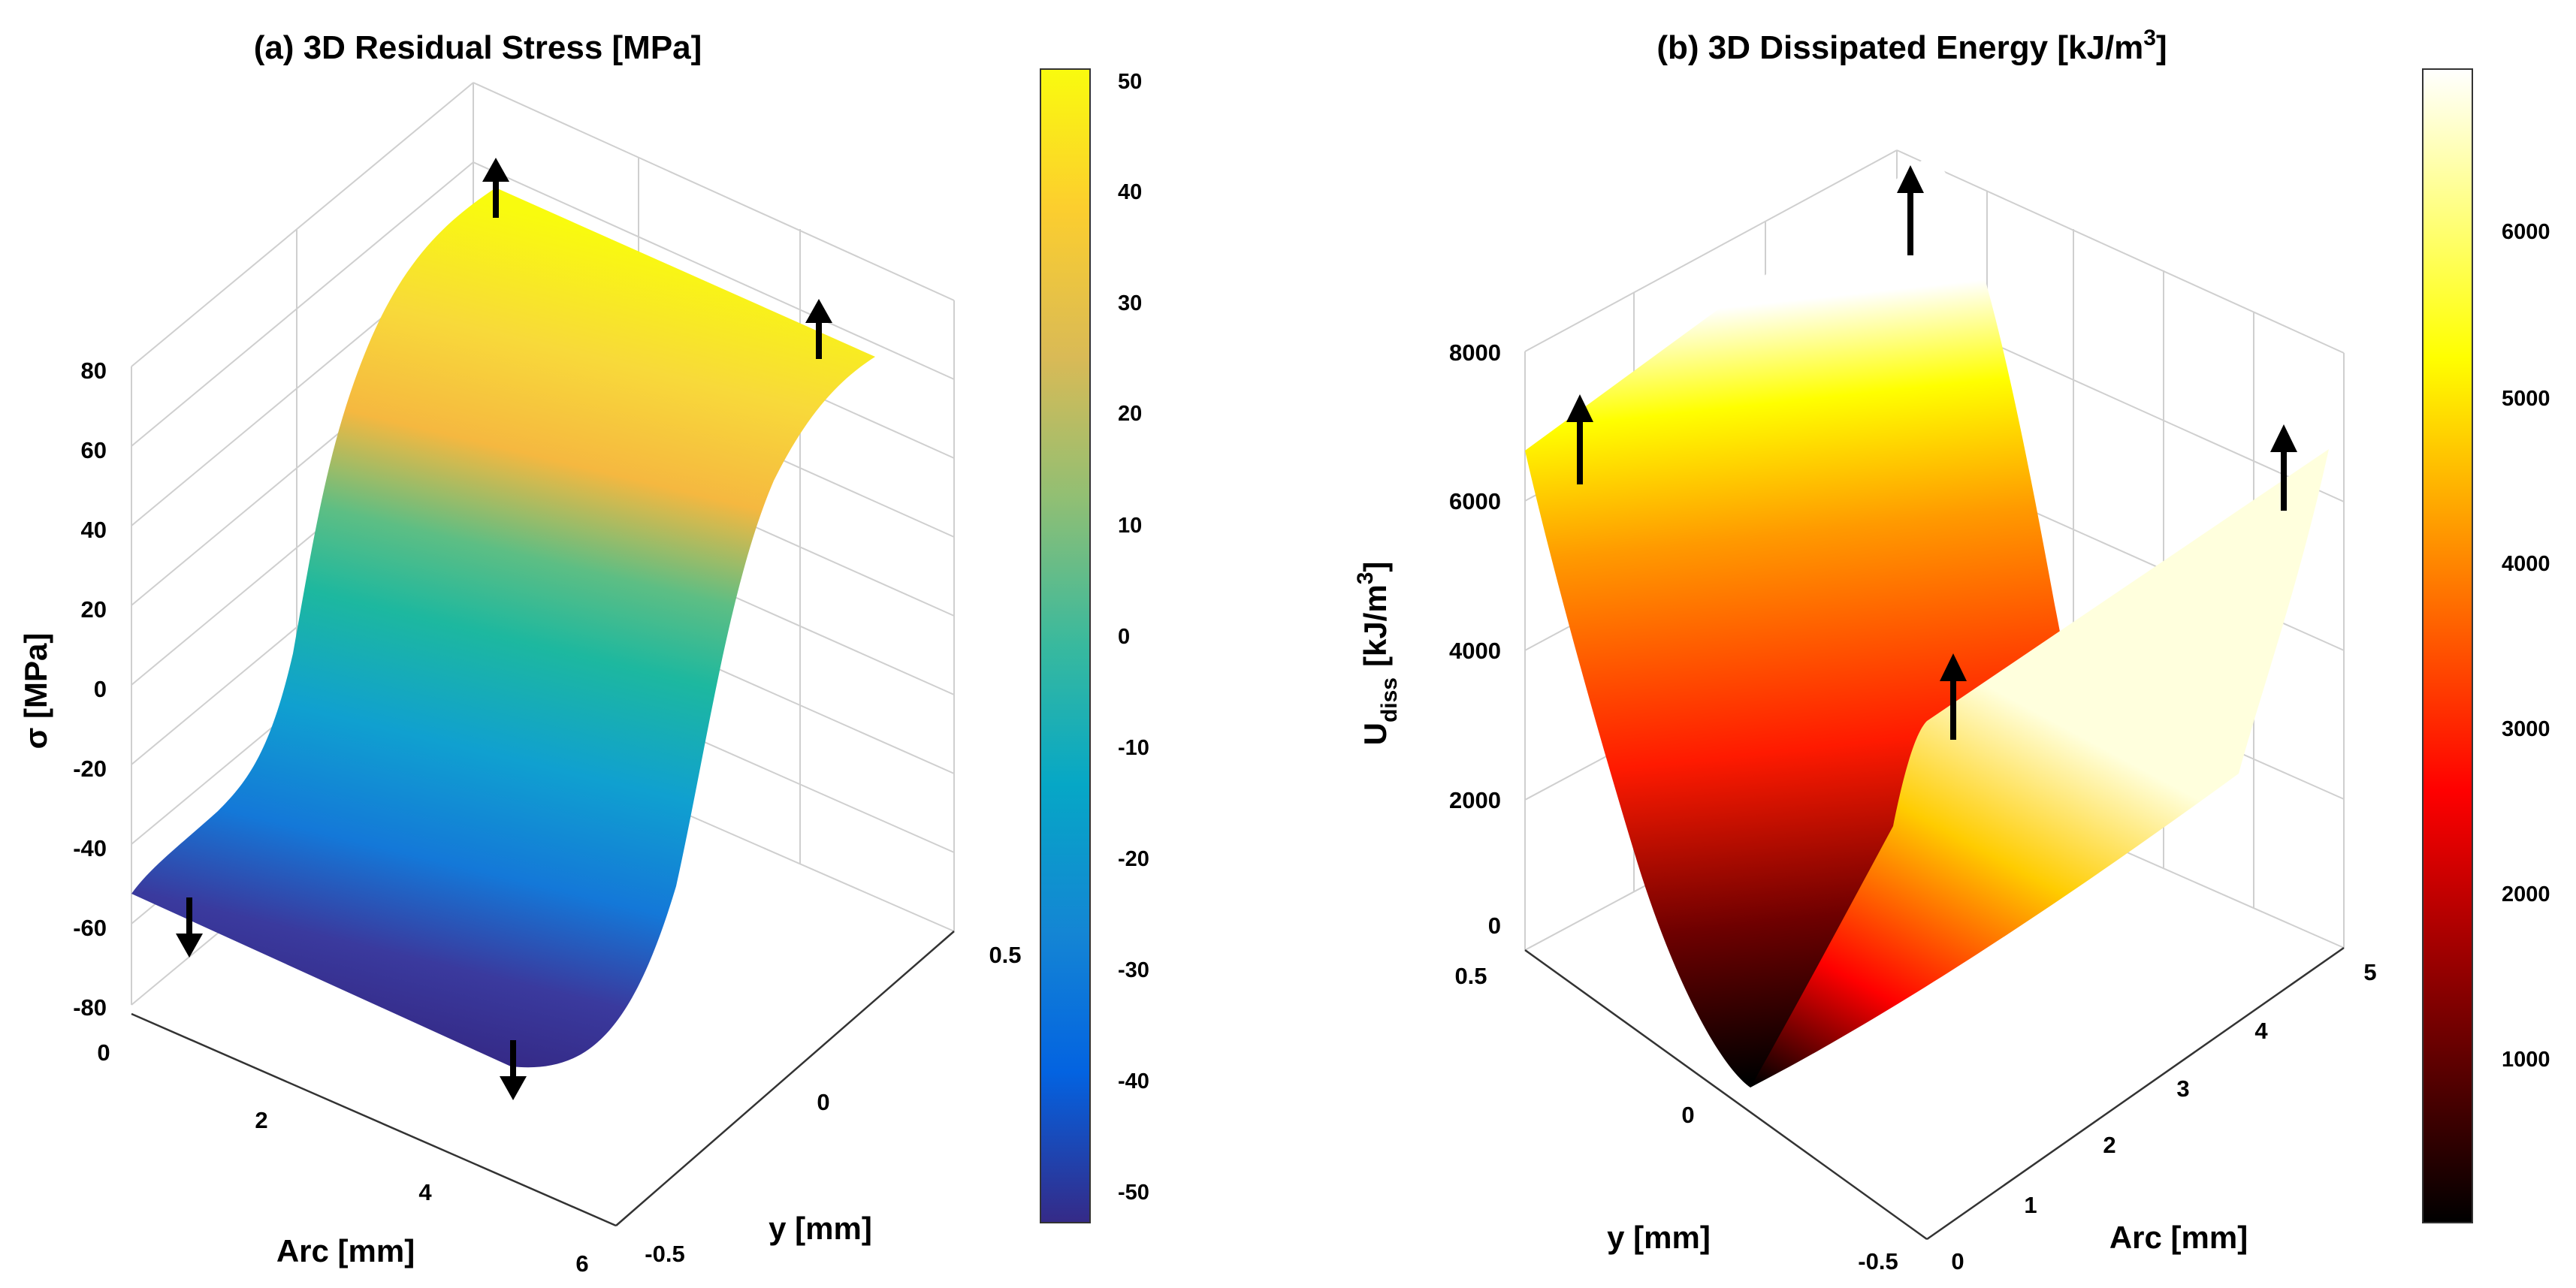  I want to click on panel-b-x-ticks: 0 1 2 3 4 5, so click(2163, 1116).